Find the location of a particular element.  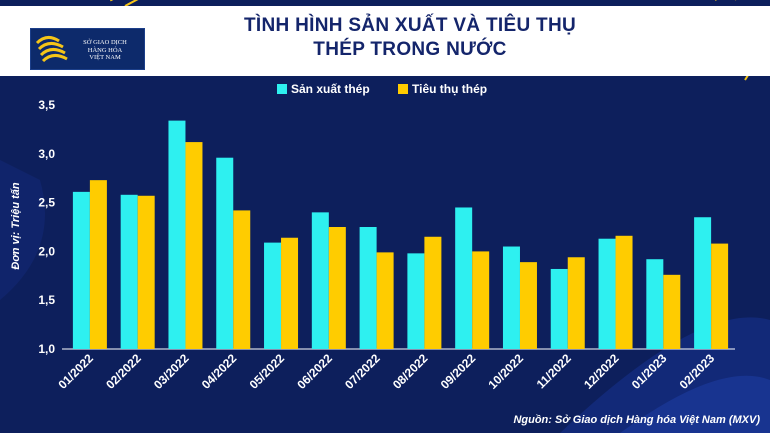

y-axis-label: Đơn vị: Triệu tấn is located at coordinates (16, 226).